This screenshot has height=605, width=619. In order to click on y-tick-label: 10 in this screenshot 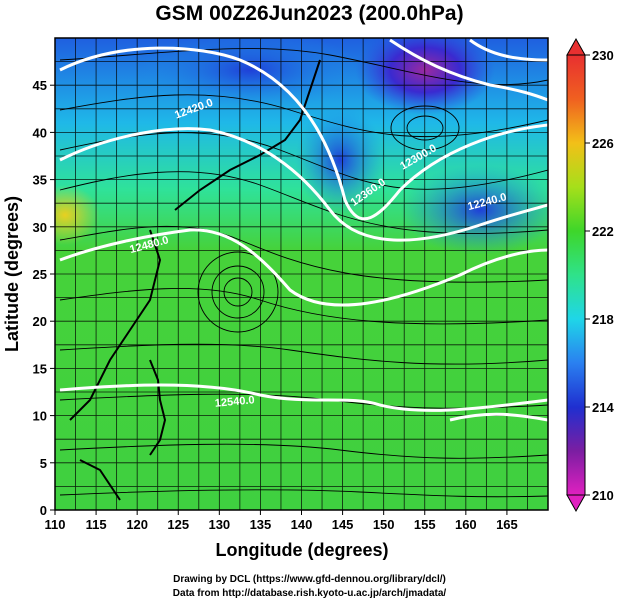, I will do `click(40, 416)`.